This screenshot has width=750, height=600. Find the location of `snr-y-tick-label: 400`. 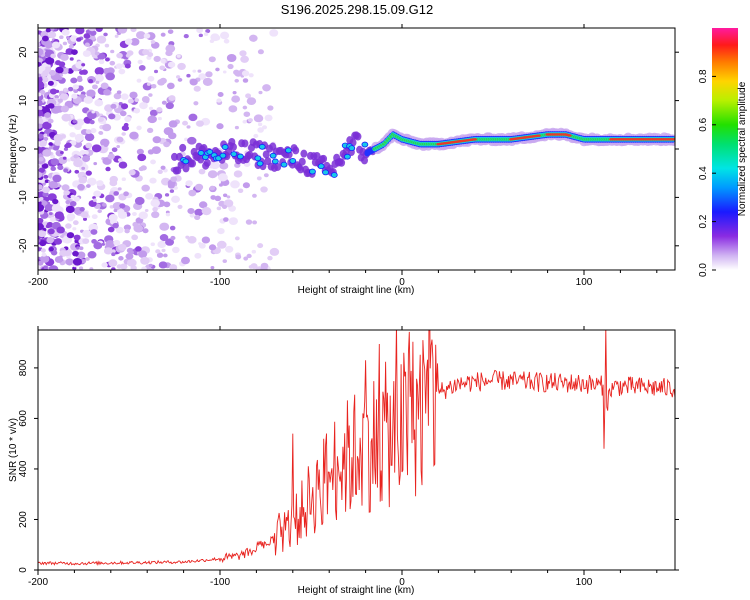

snr-y-tick-label: 400 is located at coordinates (23, 468).